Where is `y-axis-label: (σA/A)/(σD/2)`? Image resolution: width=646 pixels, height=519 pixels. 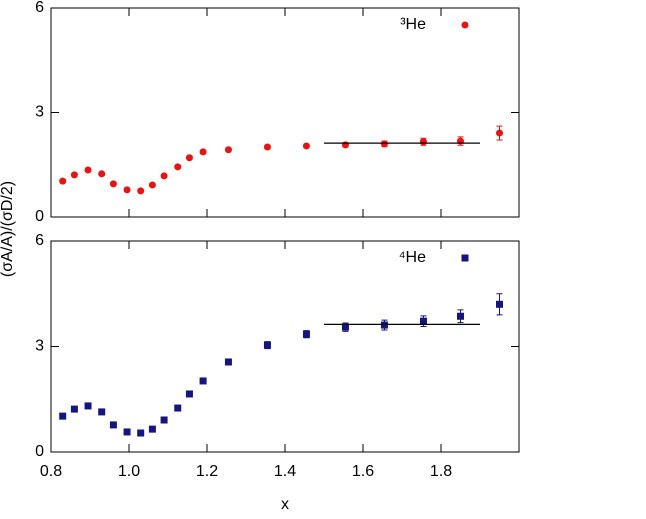
y-axis-label: (σA/A)/(σD/2) is located at coordinates (8, 229).